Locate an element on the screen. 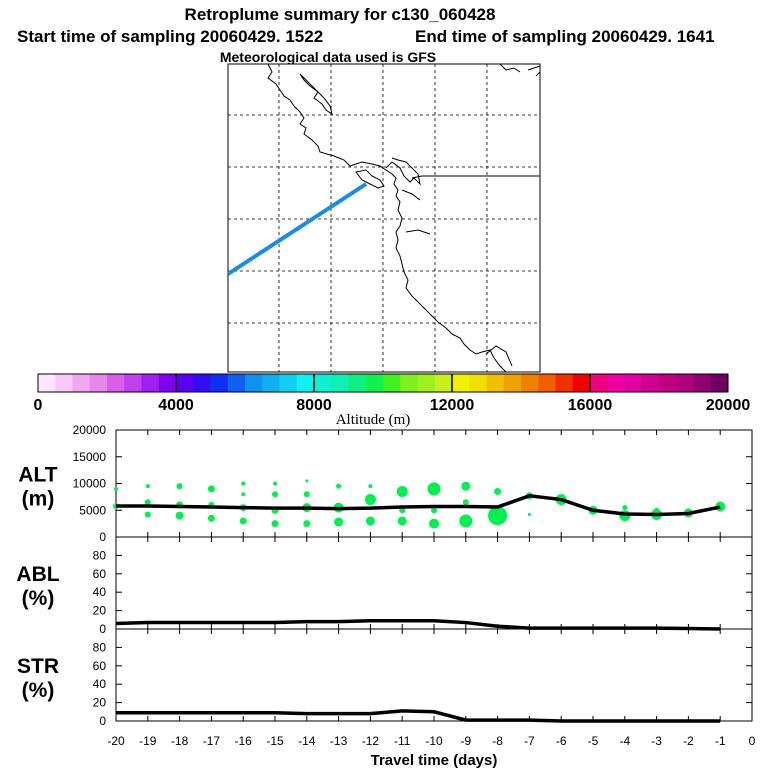 Image resolution: width=768 pixels, height=768 pixels. x-tick-label: -14 is located at coordinates (307, 741).